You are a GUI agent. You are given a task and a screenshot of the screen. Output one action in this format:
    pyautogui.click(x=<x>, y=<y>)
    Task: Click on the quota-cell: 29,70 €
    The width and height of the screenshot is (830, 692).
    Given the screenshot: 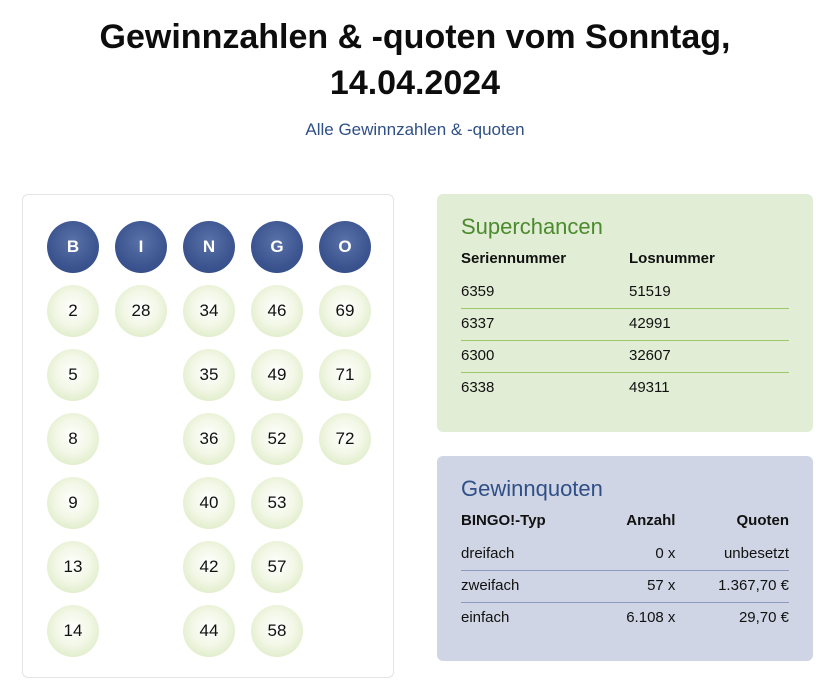 What is the action you would take?
    pyautogui.click(x=763, y=617)
    